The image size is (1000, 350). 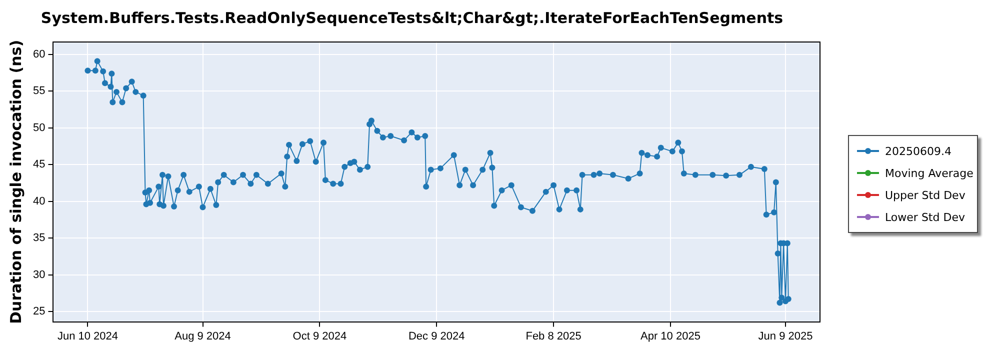 What do you see at coordinates (554, 336) in the screenshot?
I see `x-tick-label: Feb 8 2025` at bounding box center [554, 336].